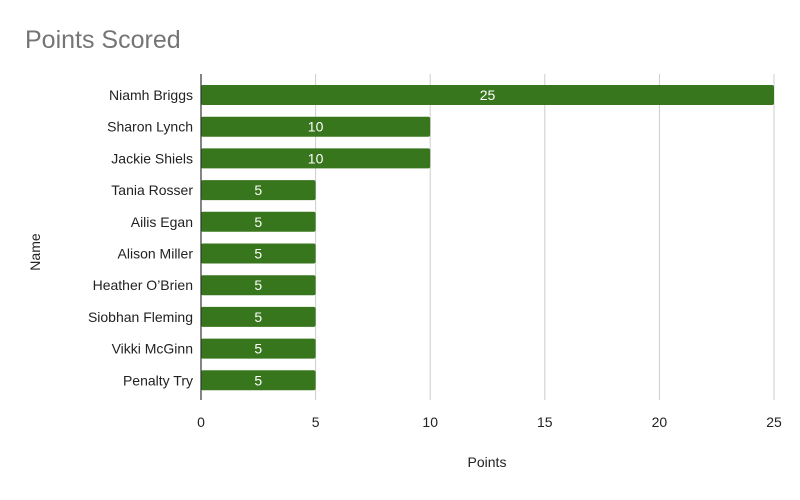 The image size is (800, 500). I want to click on chart-title: Points Scored, so click(103, 40).